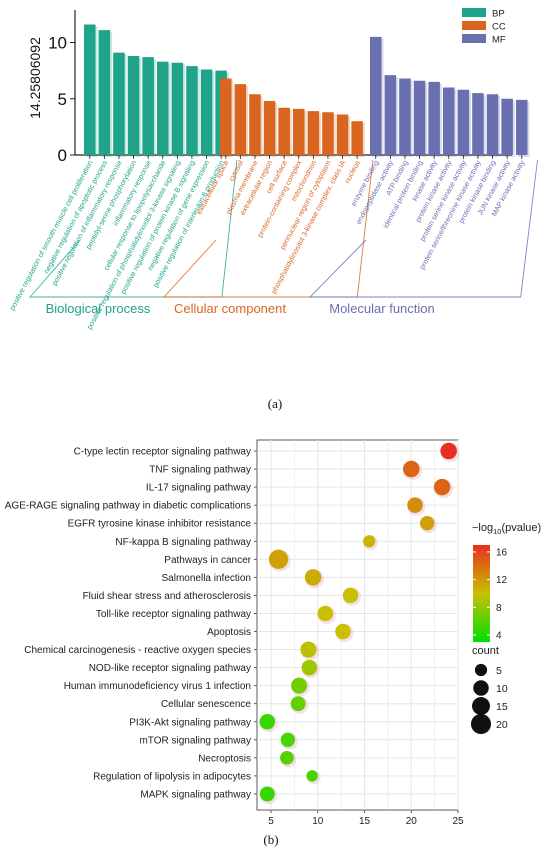 The height and width of the screenshot is (861, 550). What do you see at coordinates (318, 821) in the screenshot?
I see `x-tick-label: 10` at bounding box center [318, 821].